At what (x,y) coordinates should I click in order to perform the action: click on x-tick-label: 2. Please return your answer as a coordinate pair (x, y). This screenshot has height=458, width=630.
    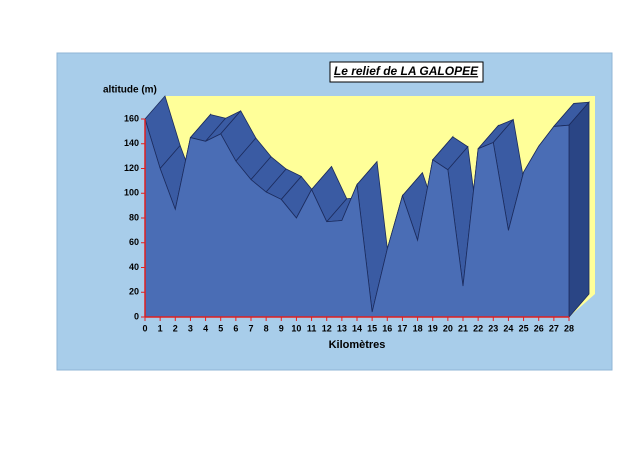
    Looking at the image, I should click on (175, 328).